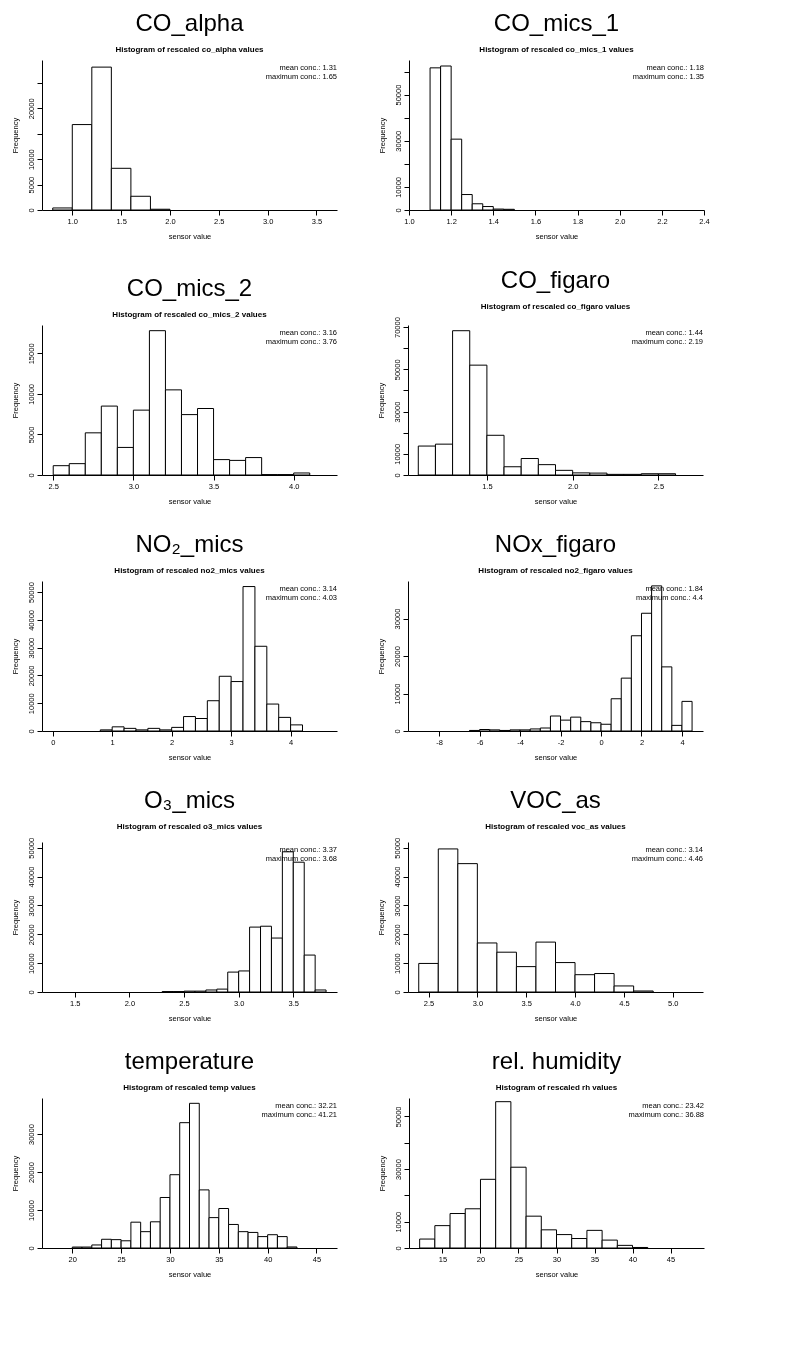 The height and width of the screenshot is (1351, 787). Describe the element at coordinates (189, 543) in the screenshot. I see `chart-title: NO₂_mics` at that location.